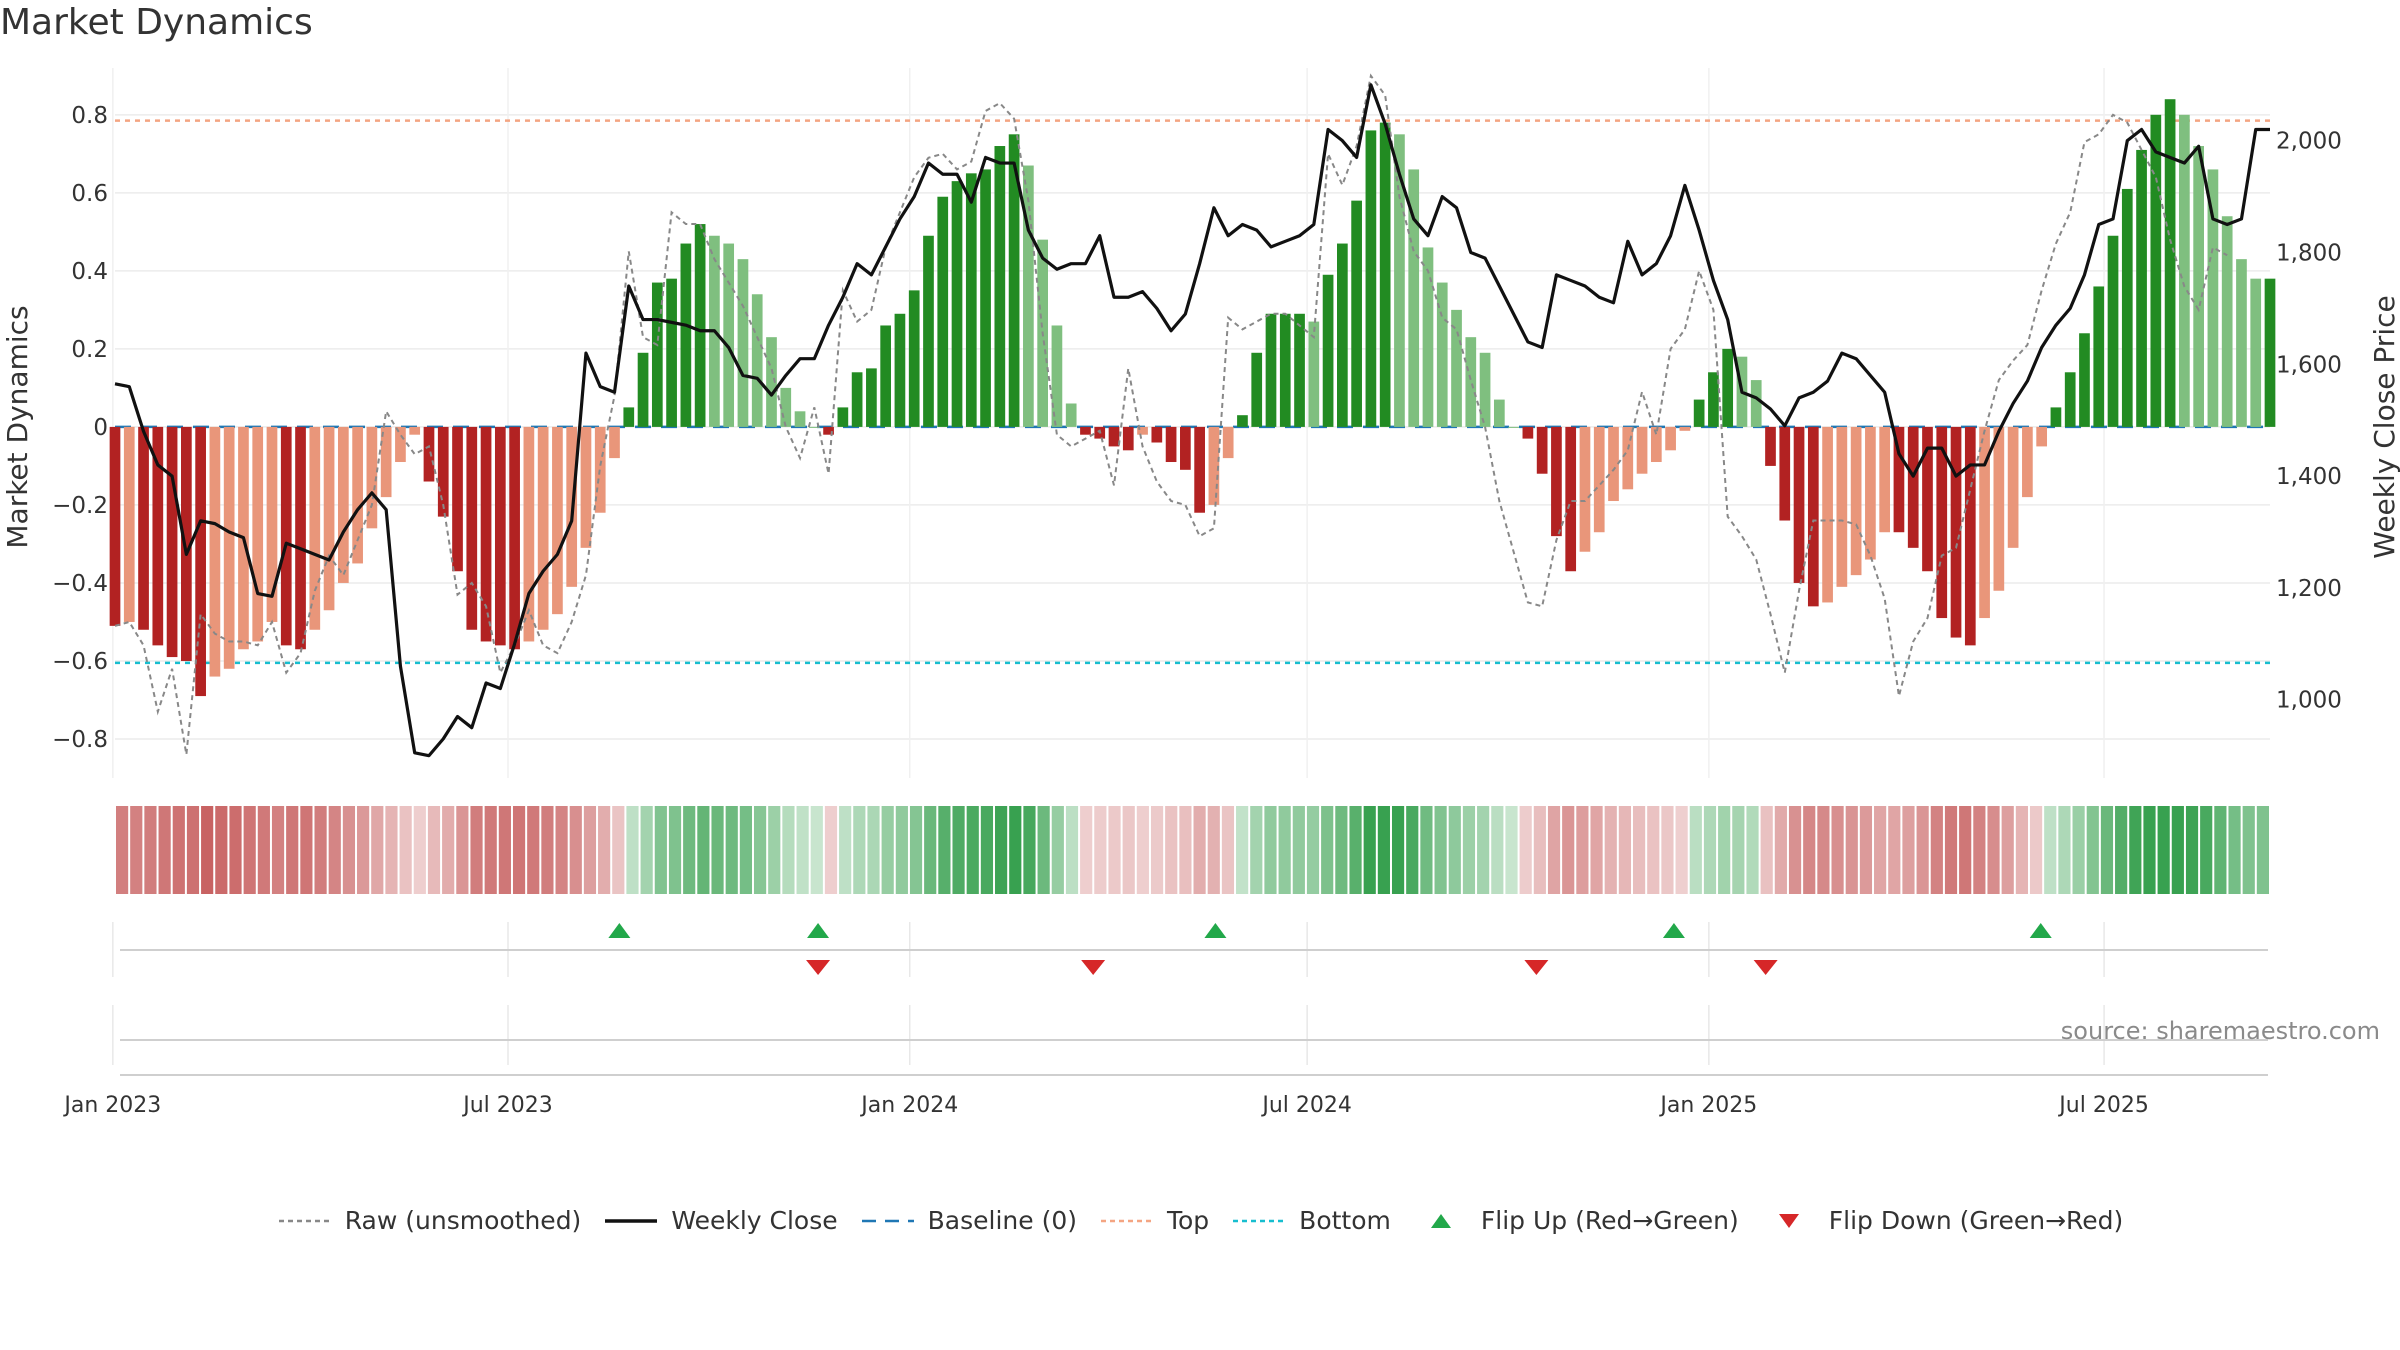  I want to click on y2-tick-label: 2,000, so click(2309, 142).